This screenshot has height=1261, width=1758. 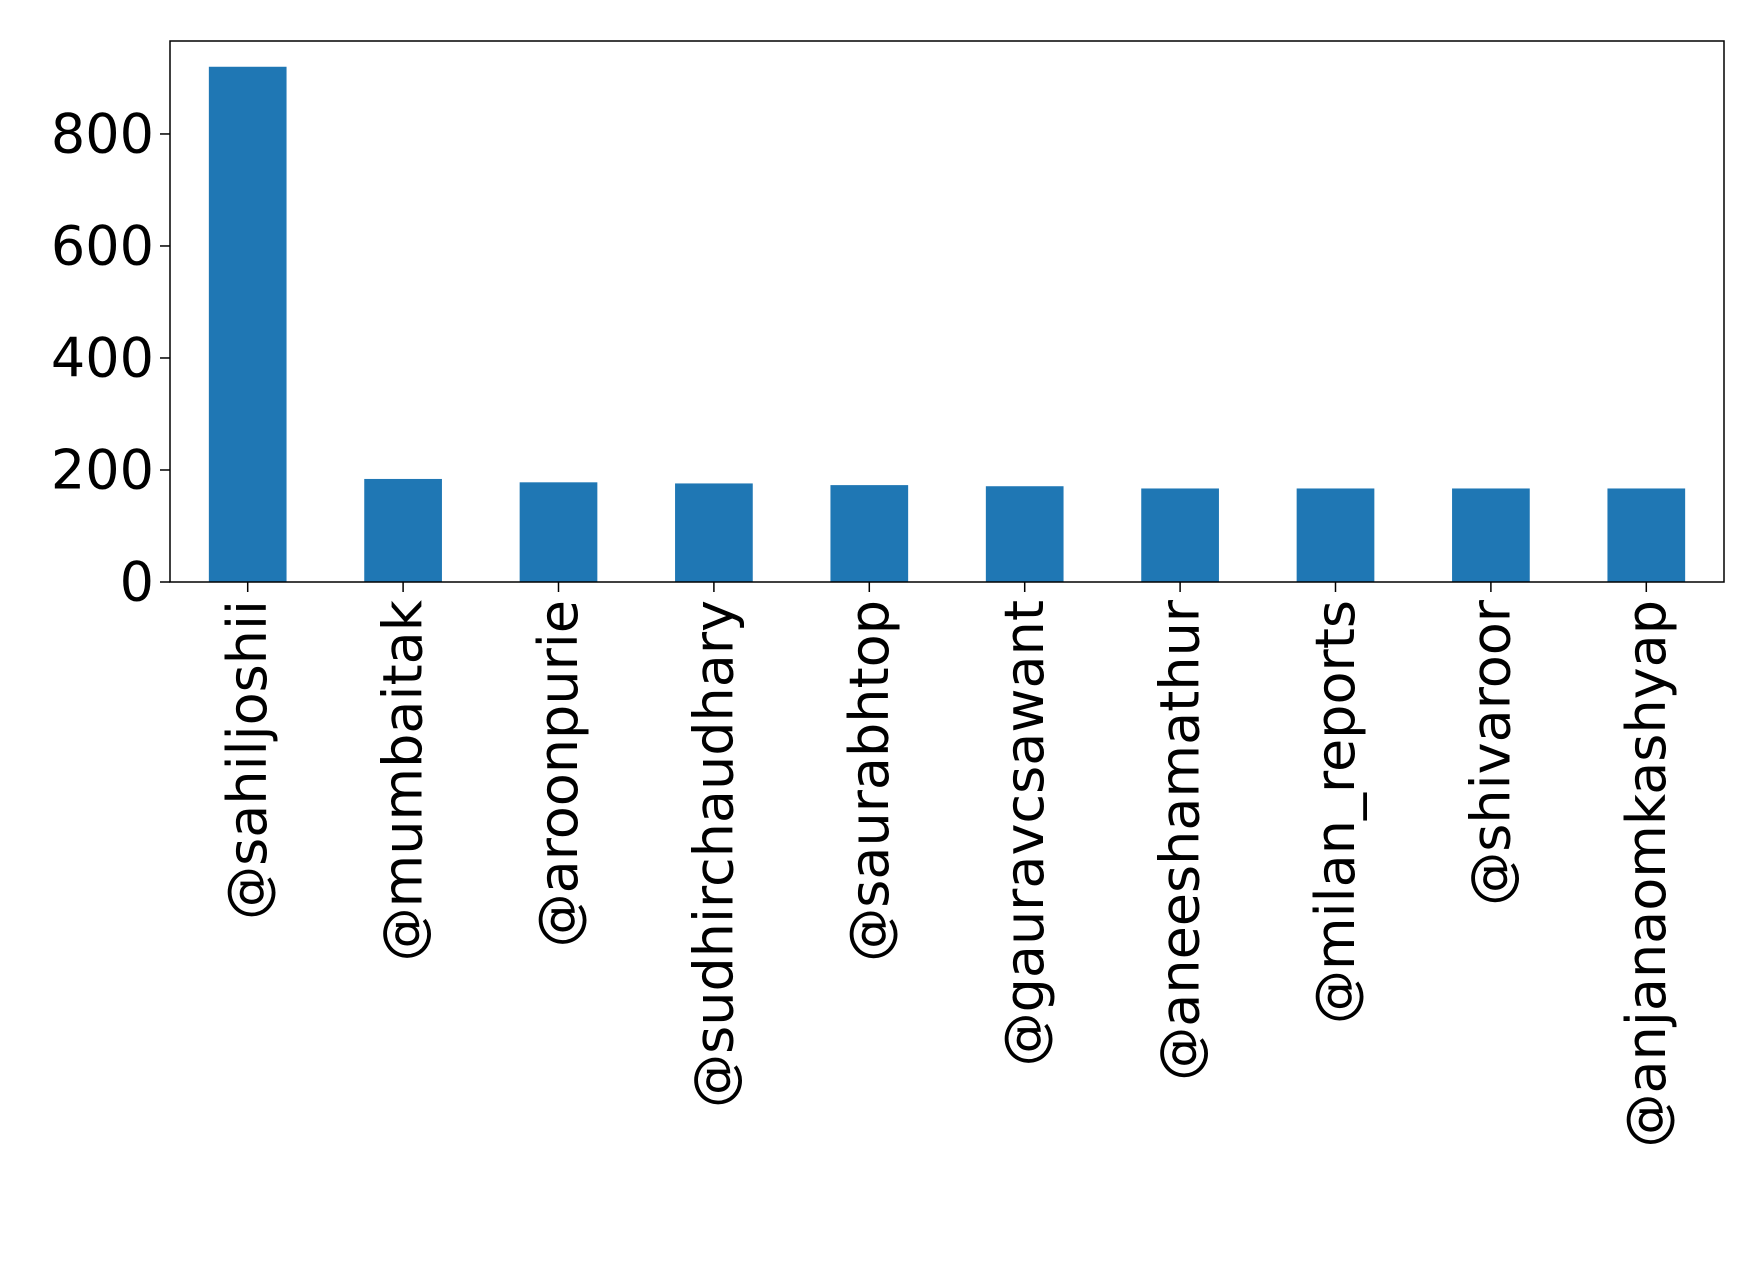 I want to click on x-tick-label: @aroonpurie, so click(x=558, y=773).